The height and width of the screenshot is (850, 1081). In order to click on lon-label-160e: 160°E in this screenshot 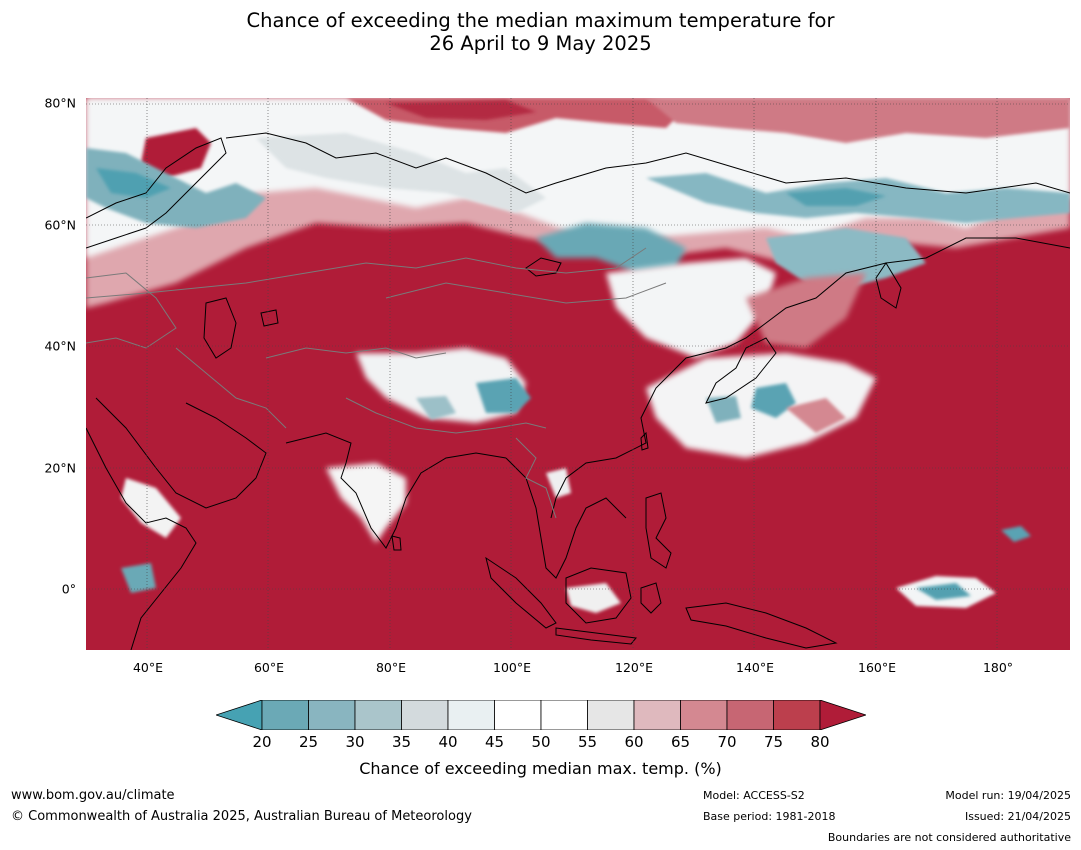, I will do `click(877, 667)`.